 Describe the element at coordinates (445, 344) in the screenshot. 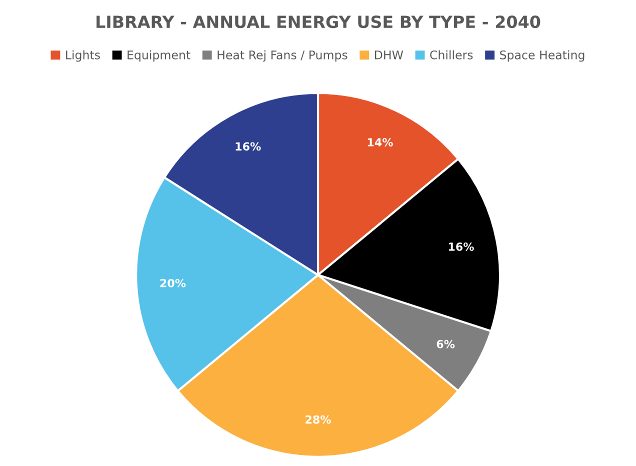

I see `data-label: 6%` at that location.